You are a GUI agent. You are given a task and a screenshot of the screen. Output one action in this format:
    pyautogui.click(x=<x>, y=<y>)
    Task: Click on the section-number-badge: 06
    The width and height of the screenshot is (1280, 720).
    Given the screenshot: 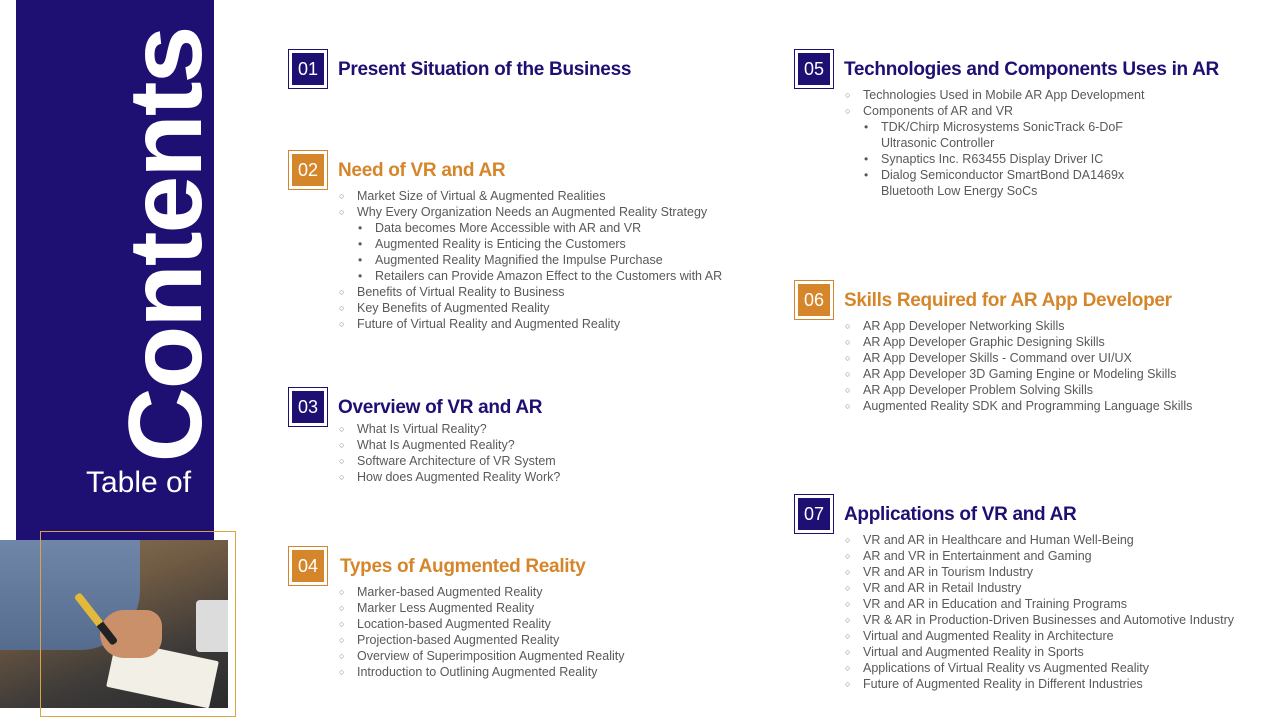 What is the action you would take?
    pyautogui.click(x=814, y=300)
    